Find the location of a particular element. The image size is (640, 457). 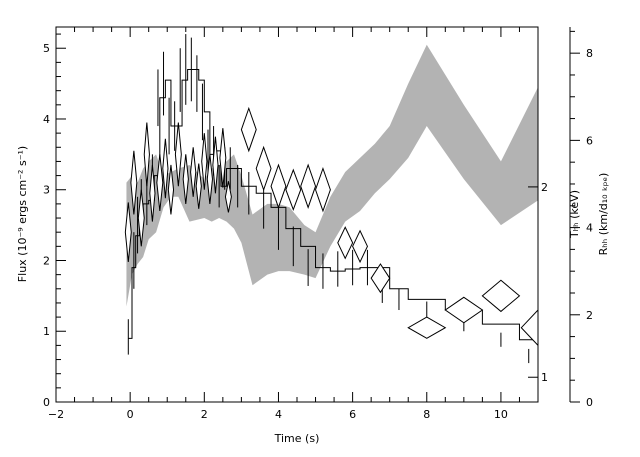

y-right-outer-tick-label: 2 is located at coordinates (589, 315).